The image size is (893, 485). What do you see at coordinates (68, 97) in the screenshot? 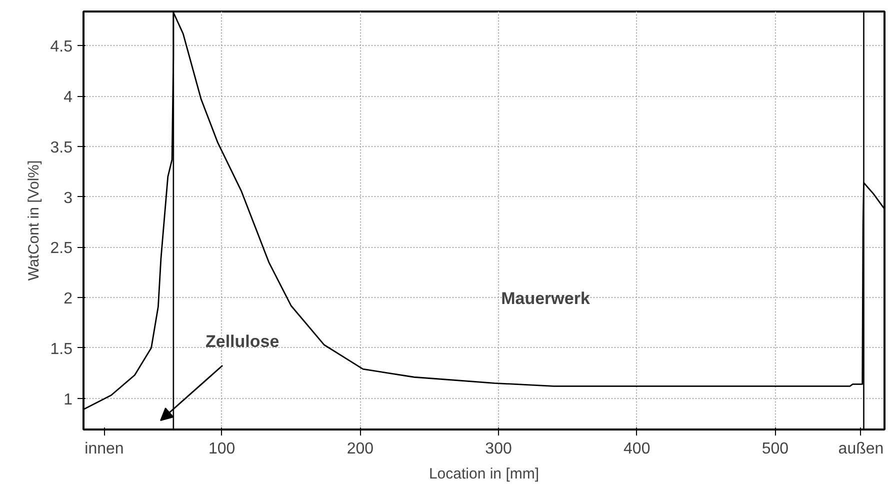
I see `y-tick-label: 4` at bounding box center [68, 97].